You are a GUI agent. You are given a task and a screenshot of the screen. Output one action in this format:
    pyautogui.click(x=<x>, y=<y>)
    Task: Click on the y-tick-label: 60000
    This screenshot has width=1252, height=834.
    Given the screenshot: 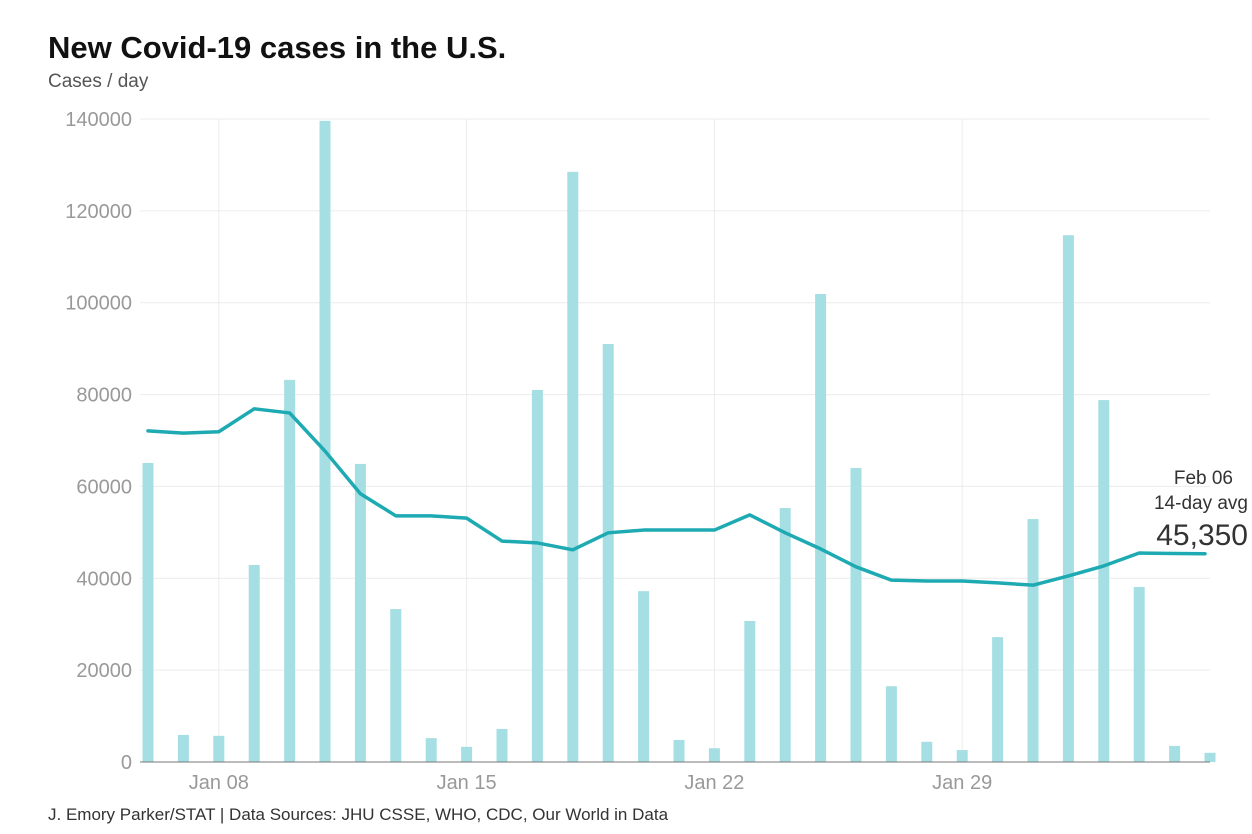 What is the action you would take?
    pyautogui.click(x=104, y=487)
    